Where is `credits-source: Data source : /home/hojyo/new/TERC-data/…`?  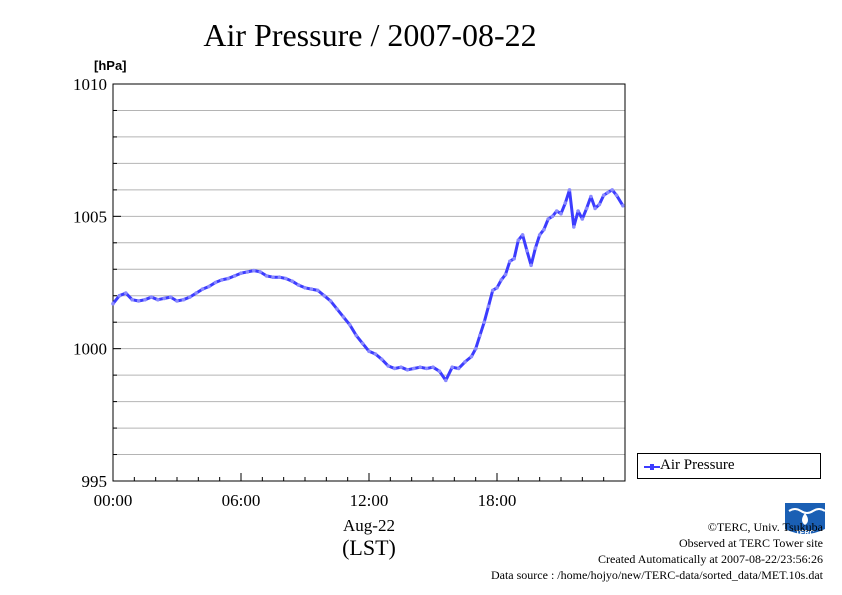
credits-source: Data source : /home/hojyo/new/TERC-data/… is located at coordinates (656, 575).